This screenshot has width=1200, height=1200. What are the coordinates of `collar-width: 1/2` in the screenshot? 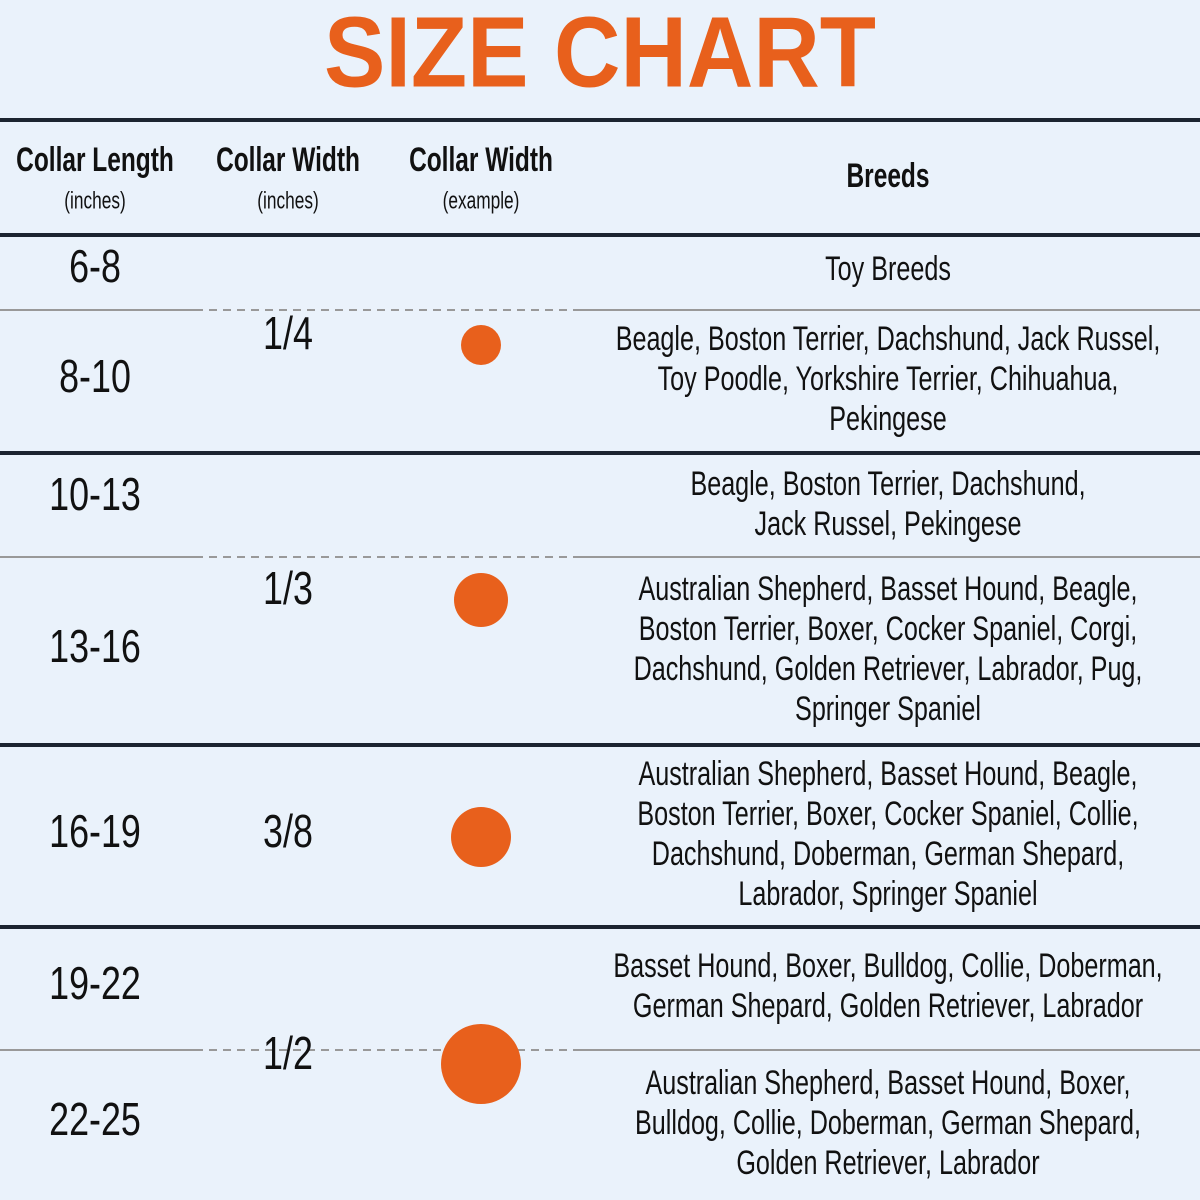 It's located at (288, 1053).